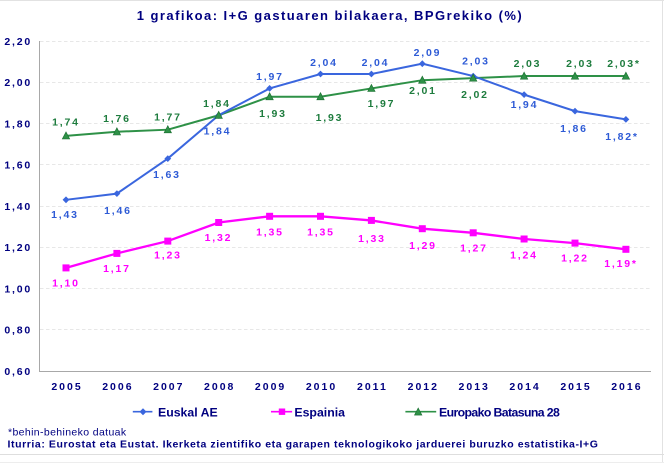  What do you see at coordinates (219, 387) in the screenshot?
I see `svg-text: 2008` at bounding box center [219, 387].